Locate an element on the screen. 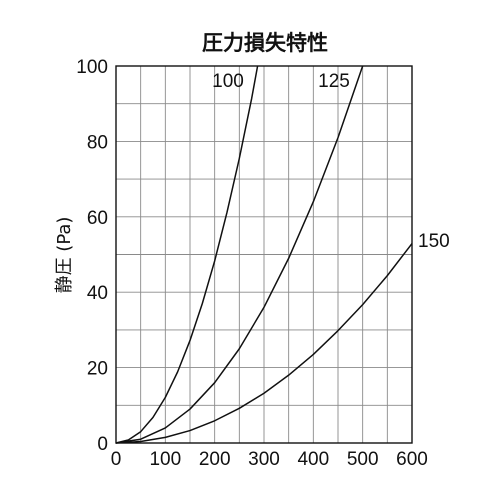 The width and height of the screenshot is (500, 500). chart-title: 圧力損失特性 is located at coordinates (265, 43).